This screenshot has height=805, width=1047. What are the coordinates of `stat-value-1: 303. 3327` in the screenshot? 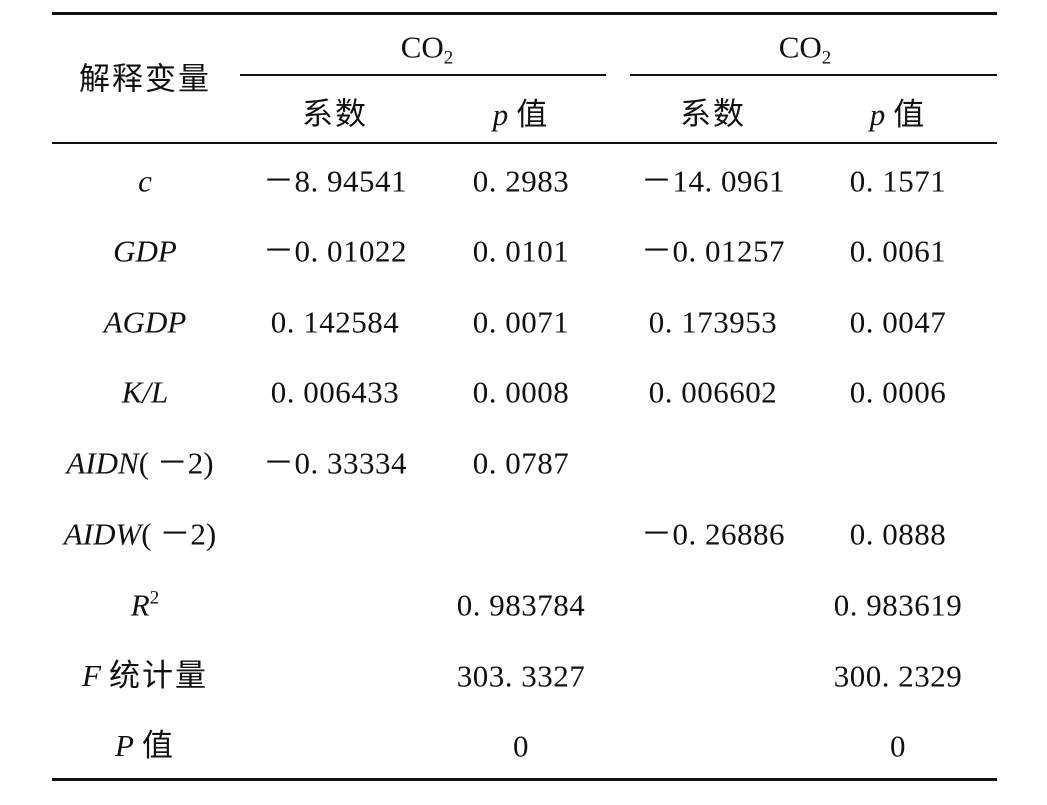 It's located at (521, 676).